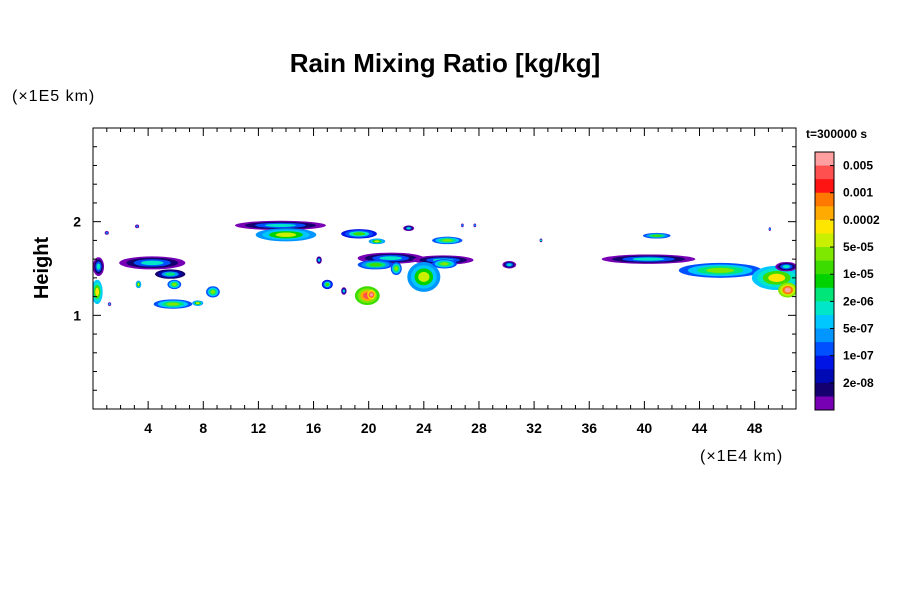  Describe the element at coordinates (858, 166) in the screenshot. I see `colorbar-label: 0.005` at that location.